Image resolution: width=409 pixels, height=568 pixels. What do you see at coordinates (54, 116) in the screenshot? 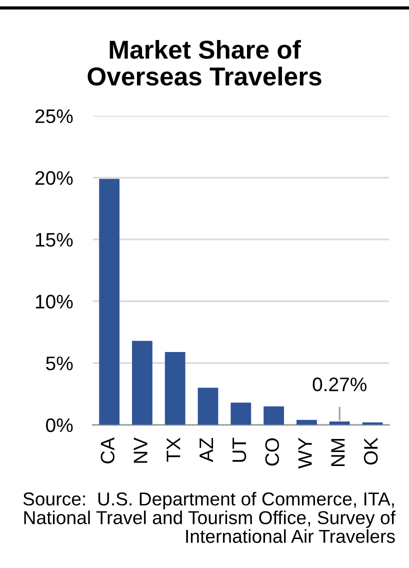
I see `y-tick-label: 25%` at bounding box center [54, 116].